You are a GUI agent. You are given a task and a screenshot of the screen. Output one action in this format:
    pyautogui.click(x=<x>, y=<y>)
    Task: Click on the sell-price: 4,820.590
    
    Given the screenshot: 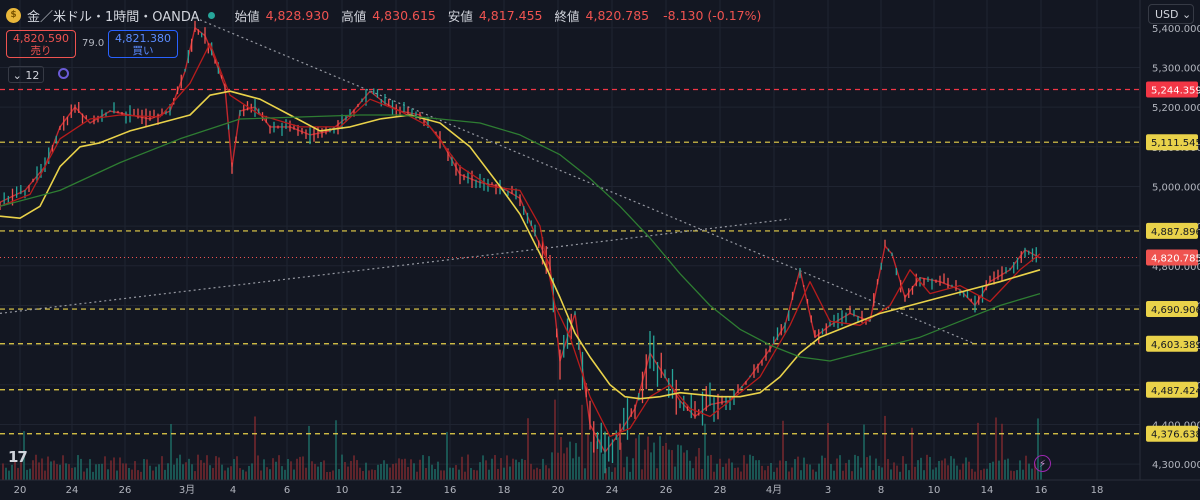 What is the action you would take?
    pyautogui.click(x=41, y=38)
    